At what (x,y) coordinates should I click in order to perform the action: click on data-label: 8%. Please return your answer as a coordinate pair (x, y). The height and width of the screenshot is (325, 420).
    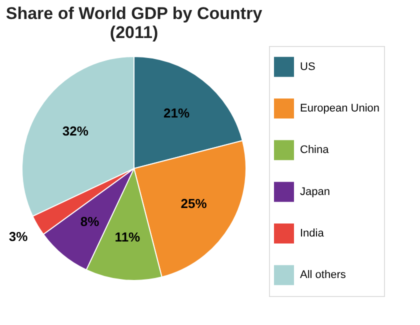
    Looking at the image, I should click on (90, 222).